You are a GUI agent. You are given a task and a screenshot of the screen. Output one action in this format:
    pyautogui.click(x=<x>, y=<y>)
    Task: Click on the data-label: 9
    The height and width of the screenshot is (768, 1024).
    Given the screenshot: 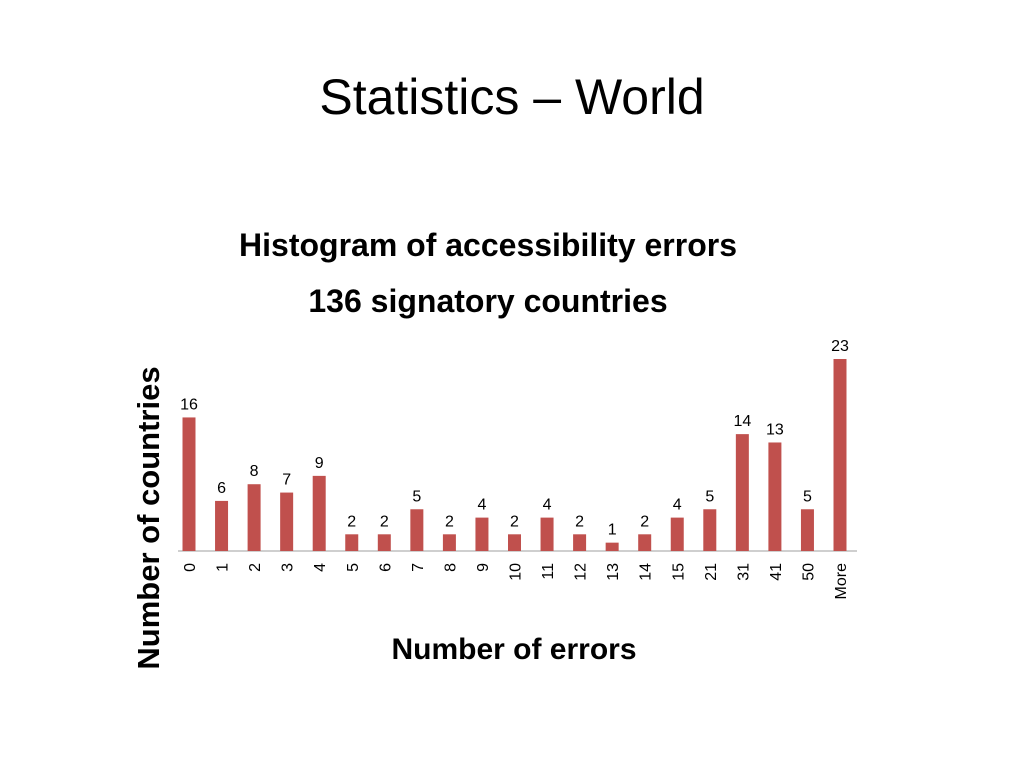 What is the action you would take?
    pyautogui.click(x=319, y=463)
    